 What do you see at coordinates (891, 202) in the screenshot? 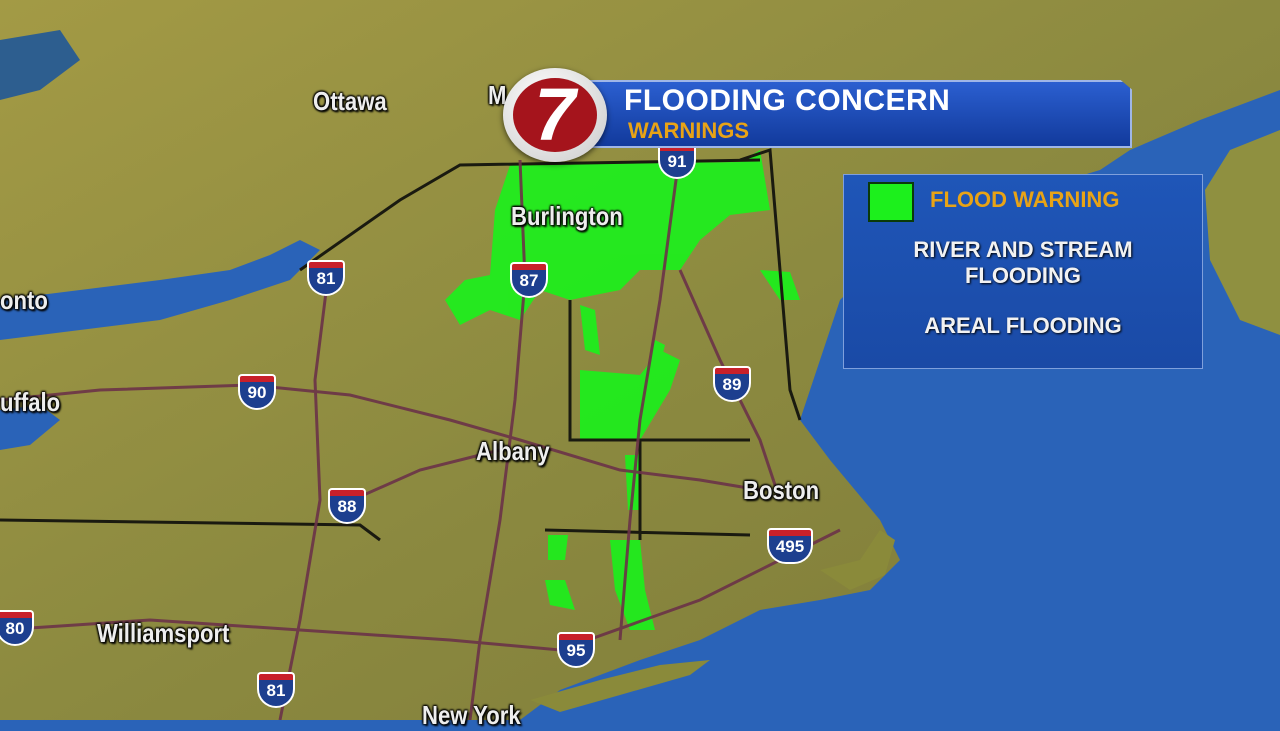
I see `flood-warning-swatch` at bounding box center [891, 202].